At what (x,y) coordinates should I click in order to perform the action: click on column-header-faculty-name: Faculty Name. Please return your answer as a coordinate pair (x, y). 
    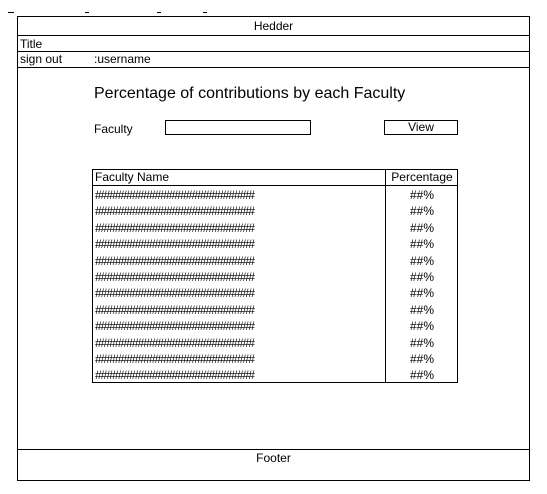
    Looking at the image, I should click on (132, 177).